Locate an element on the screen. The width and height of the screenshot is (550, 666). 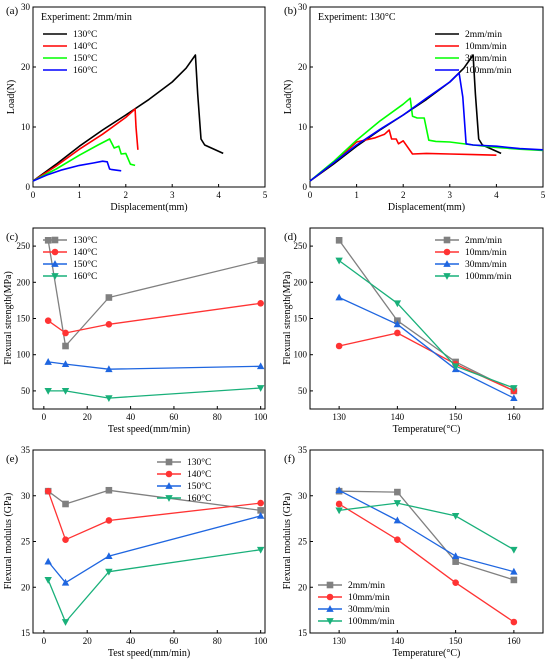
y-tick-label: 25 is located at coordinates (26, 542).